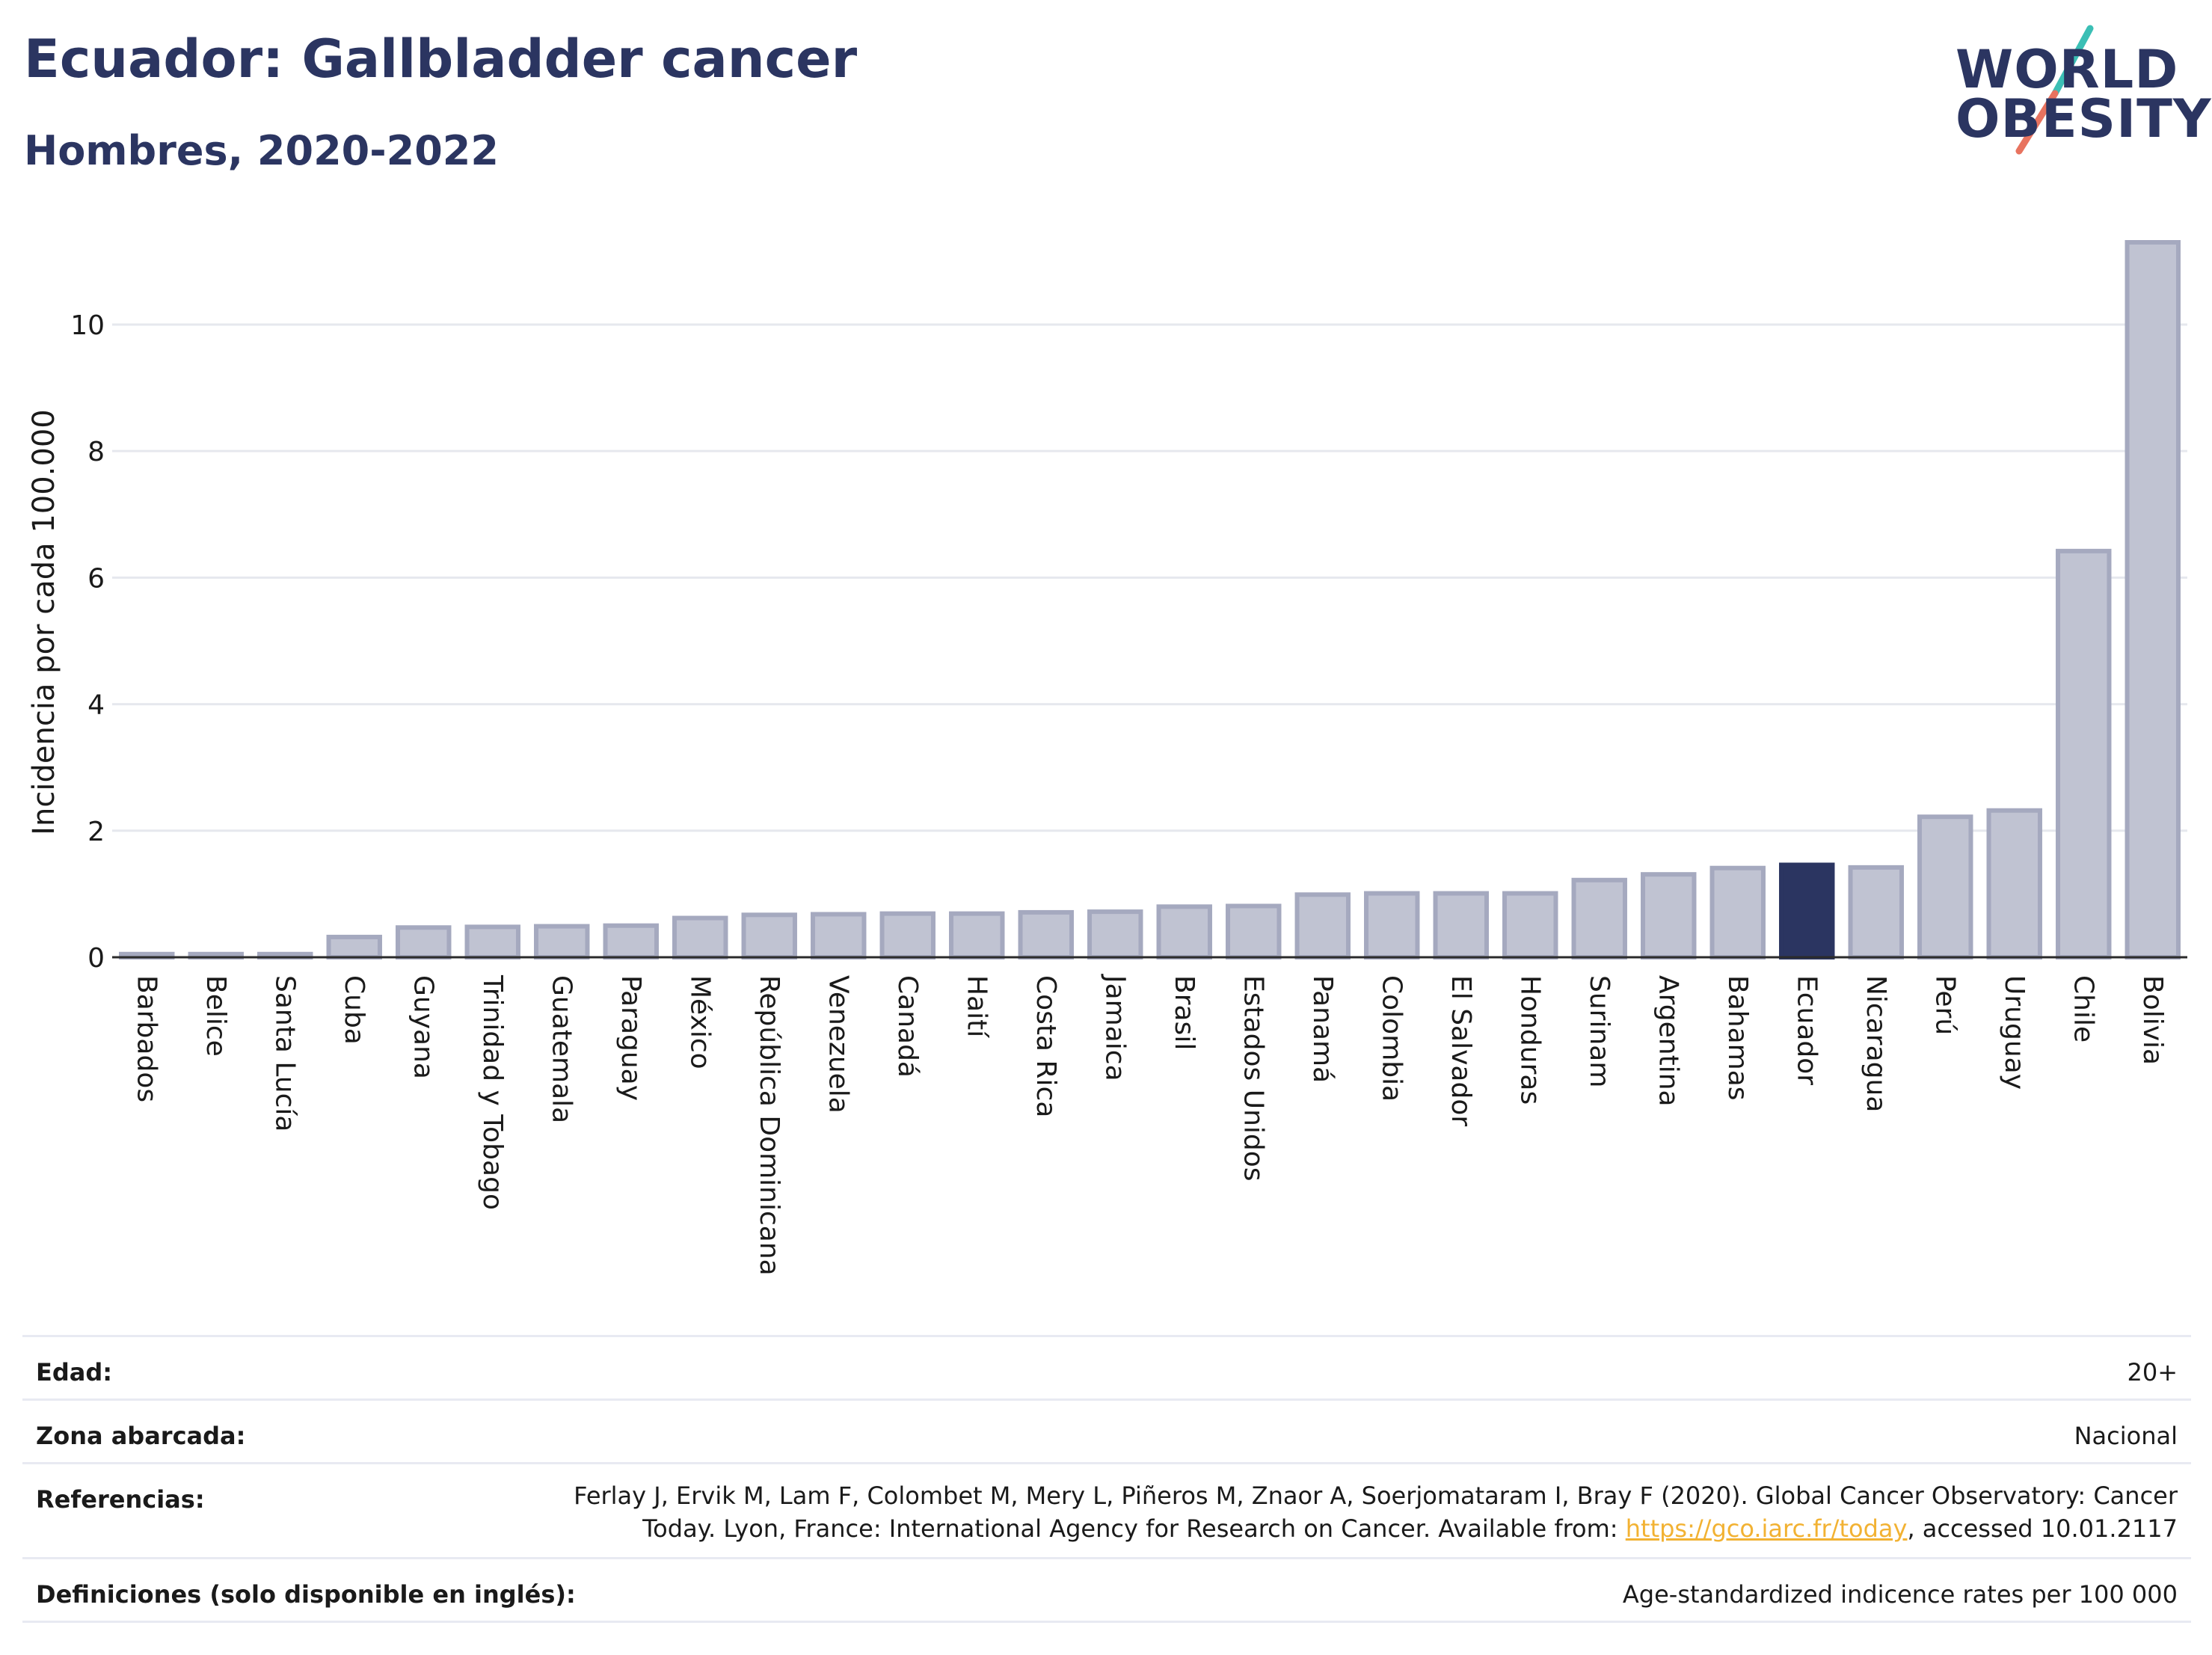 The height and width of the screenshot is (1655, 2212). Describe the element at coordinates (976, 1006) in the screenshot. I see `x-tick-label: Haití` at that location.